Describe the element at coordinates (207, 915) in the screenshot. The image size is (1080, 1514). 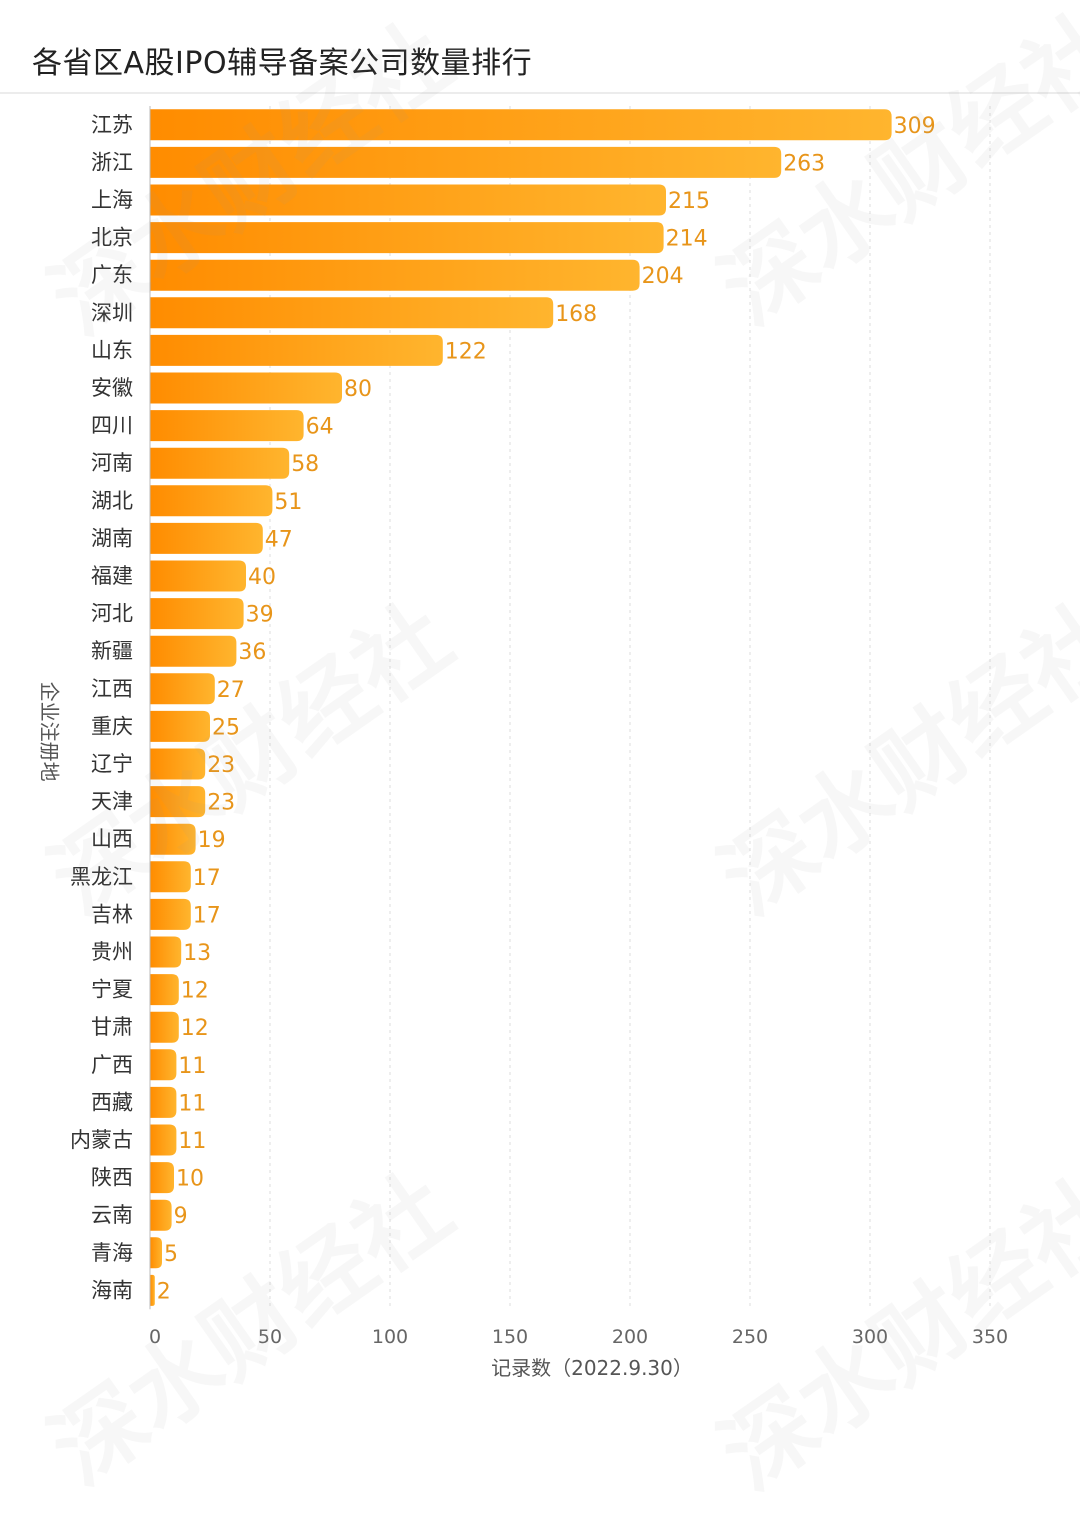
I see `value-label: 17` at that location.